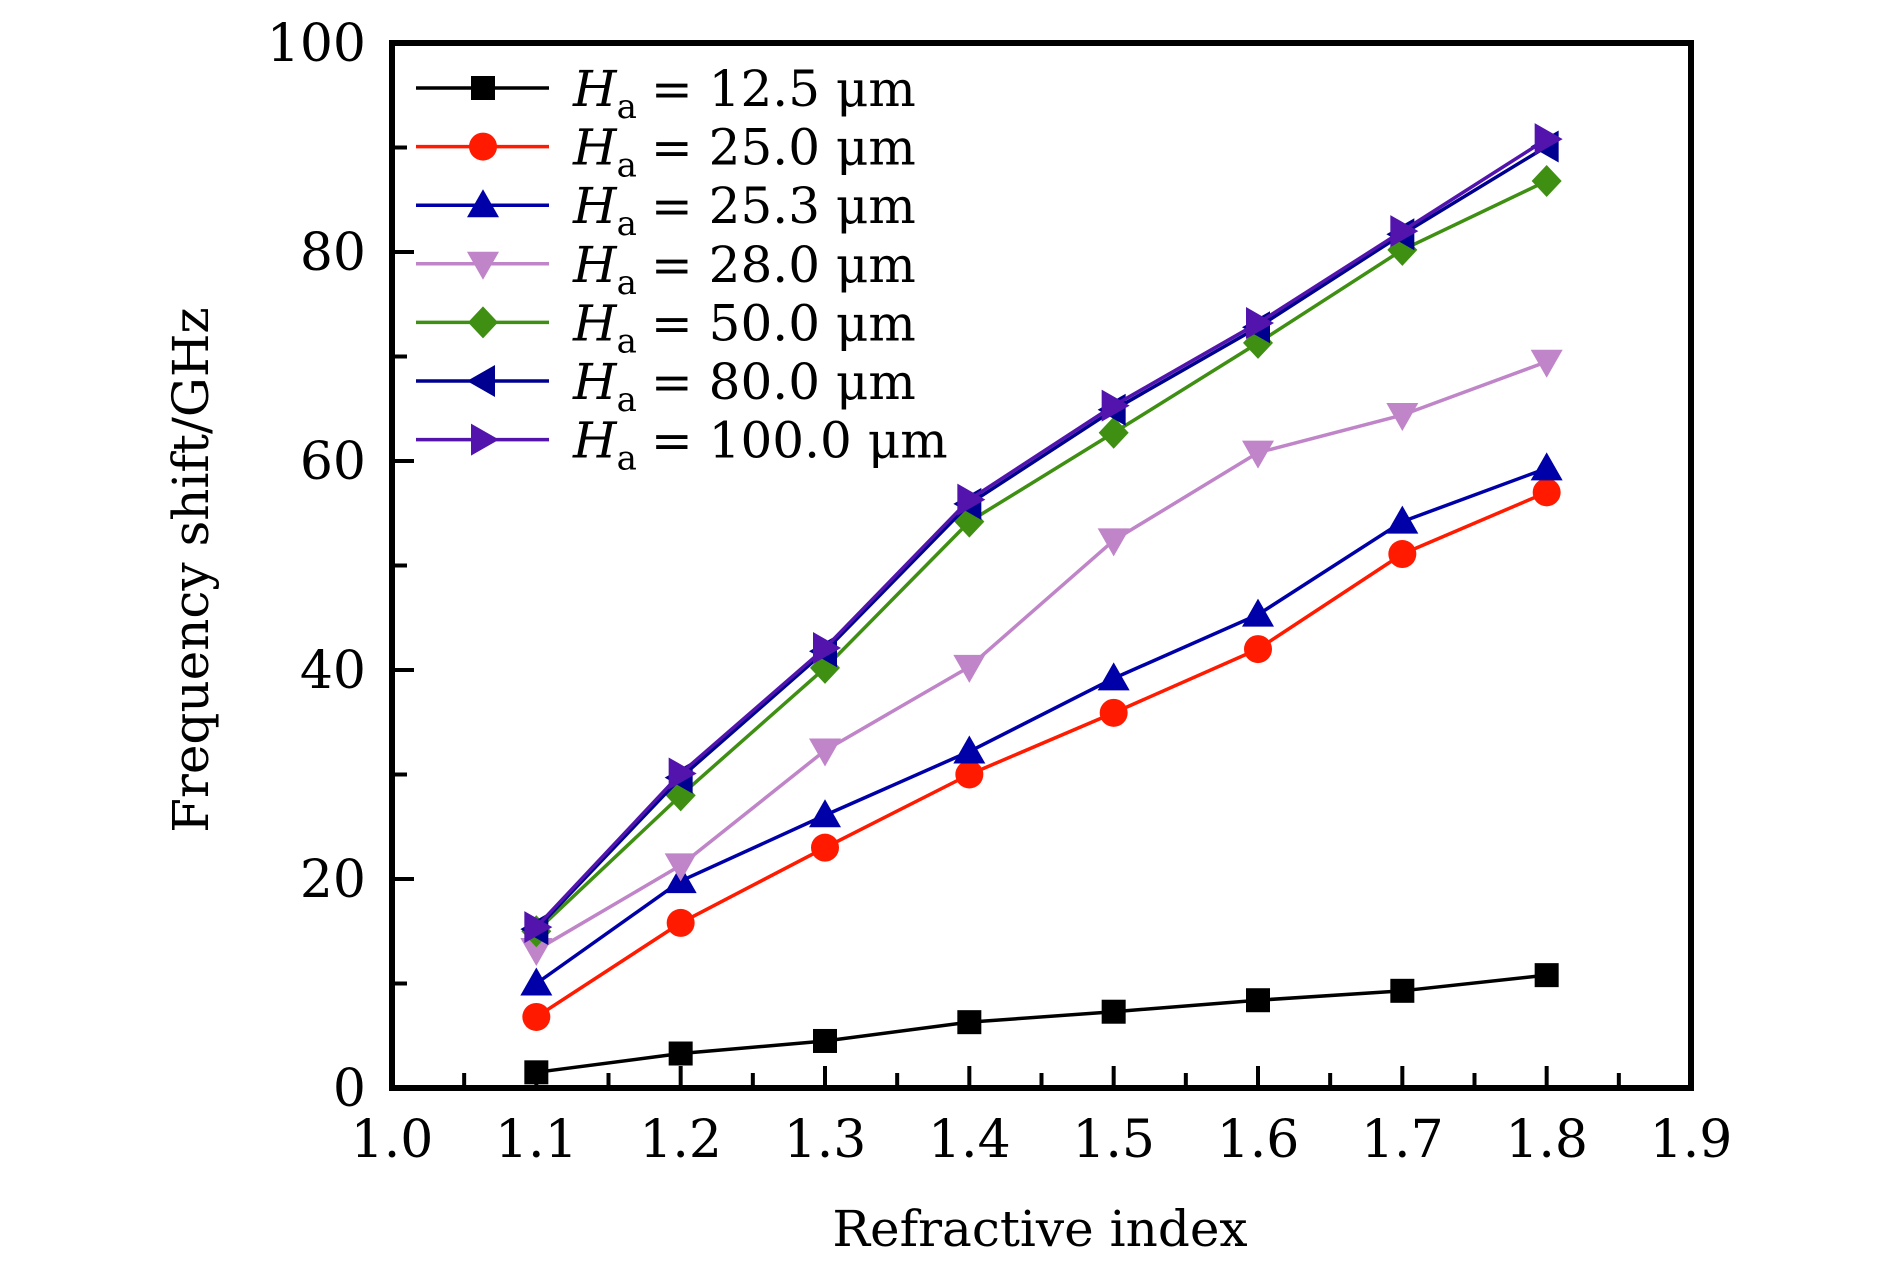 The height and width of the screenshot is (1269, 1890). Describe the element at coordinates (744, 386) in the screenshot. I see `legend-label: Ha = 80.0 μm` at that location.